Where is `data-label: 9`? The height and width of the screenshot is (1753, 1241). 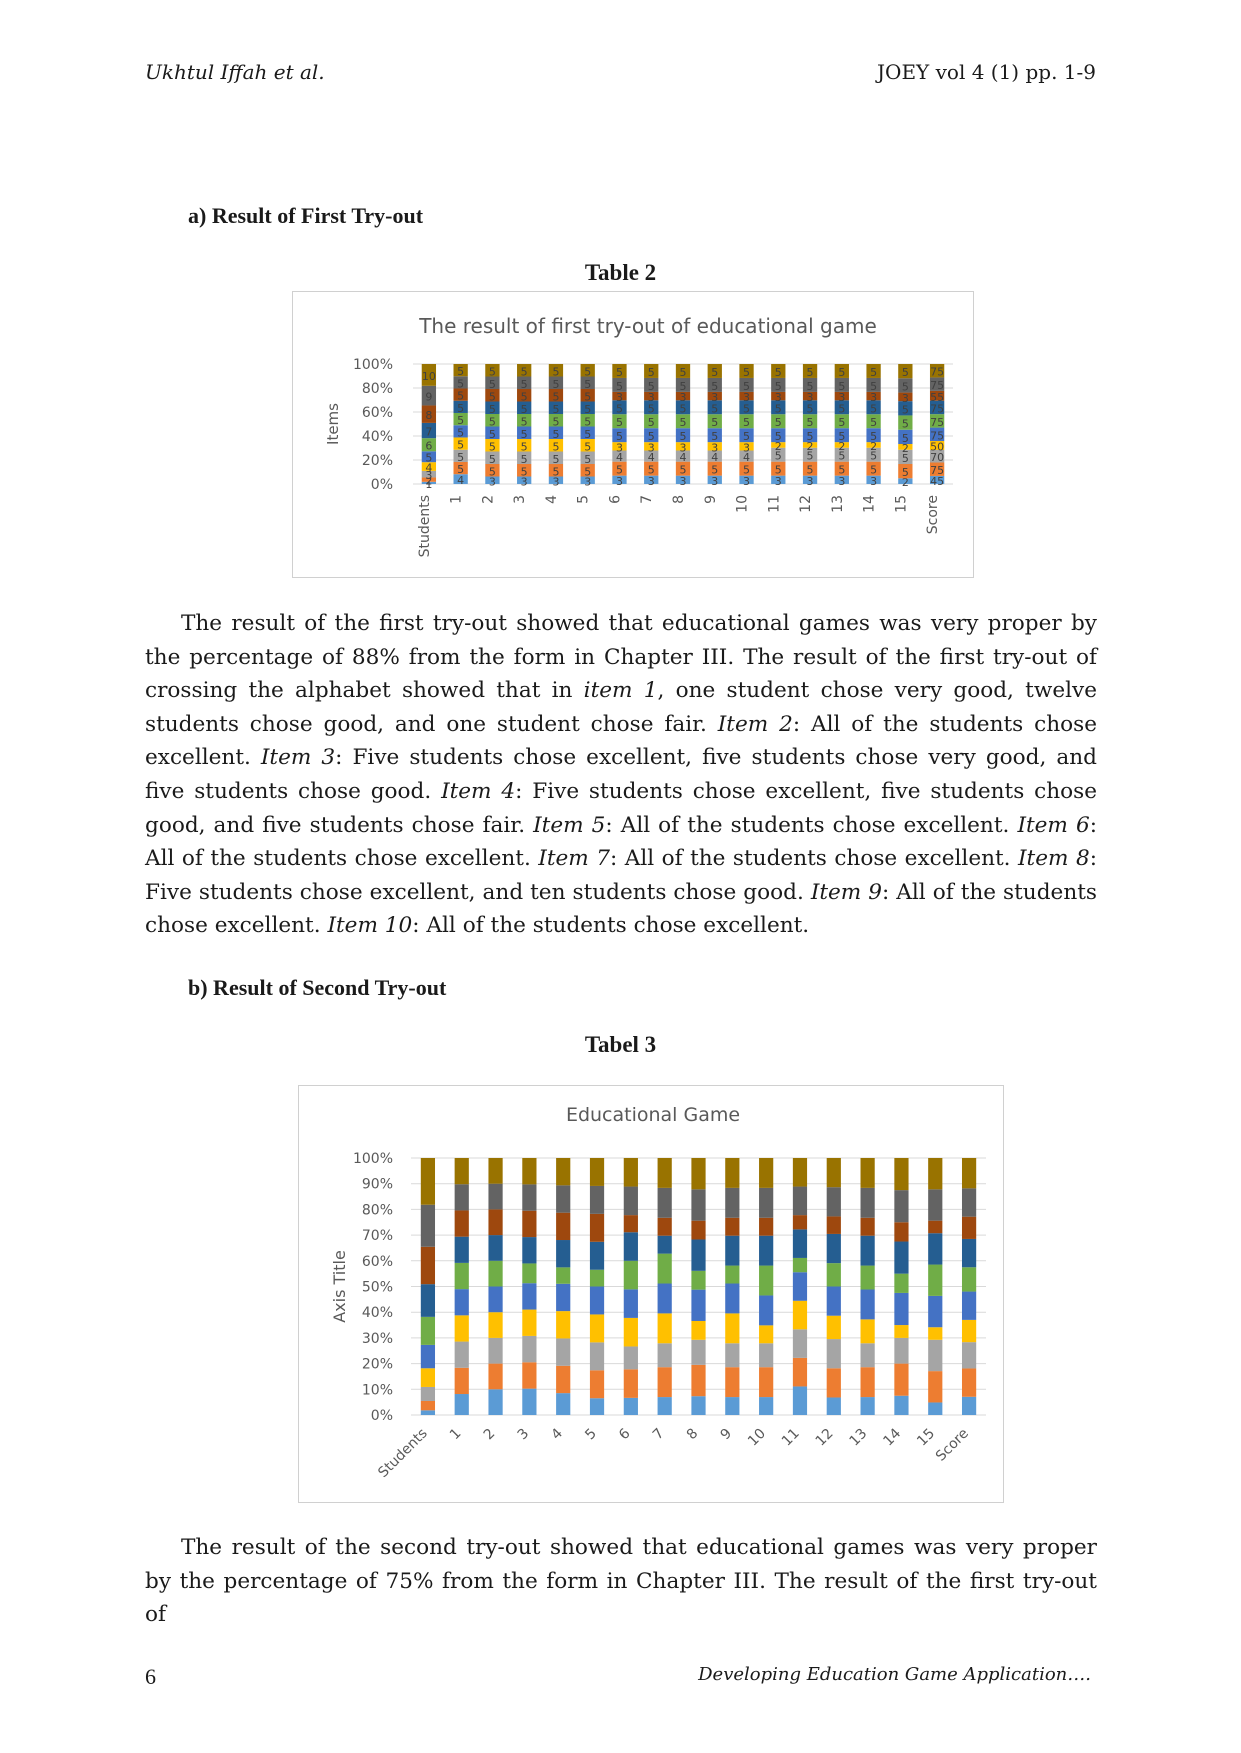
data-label: 9 is located at coordinates (428, 397).